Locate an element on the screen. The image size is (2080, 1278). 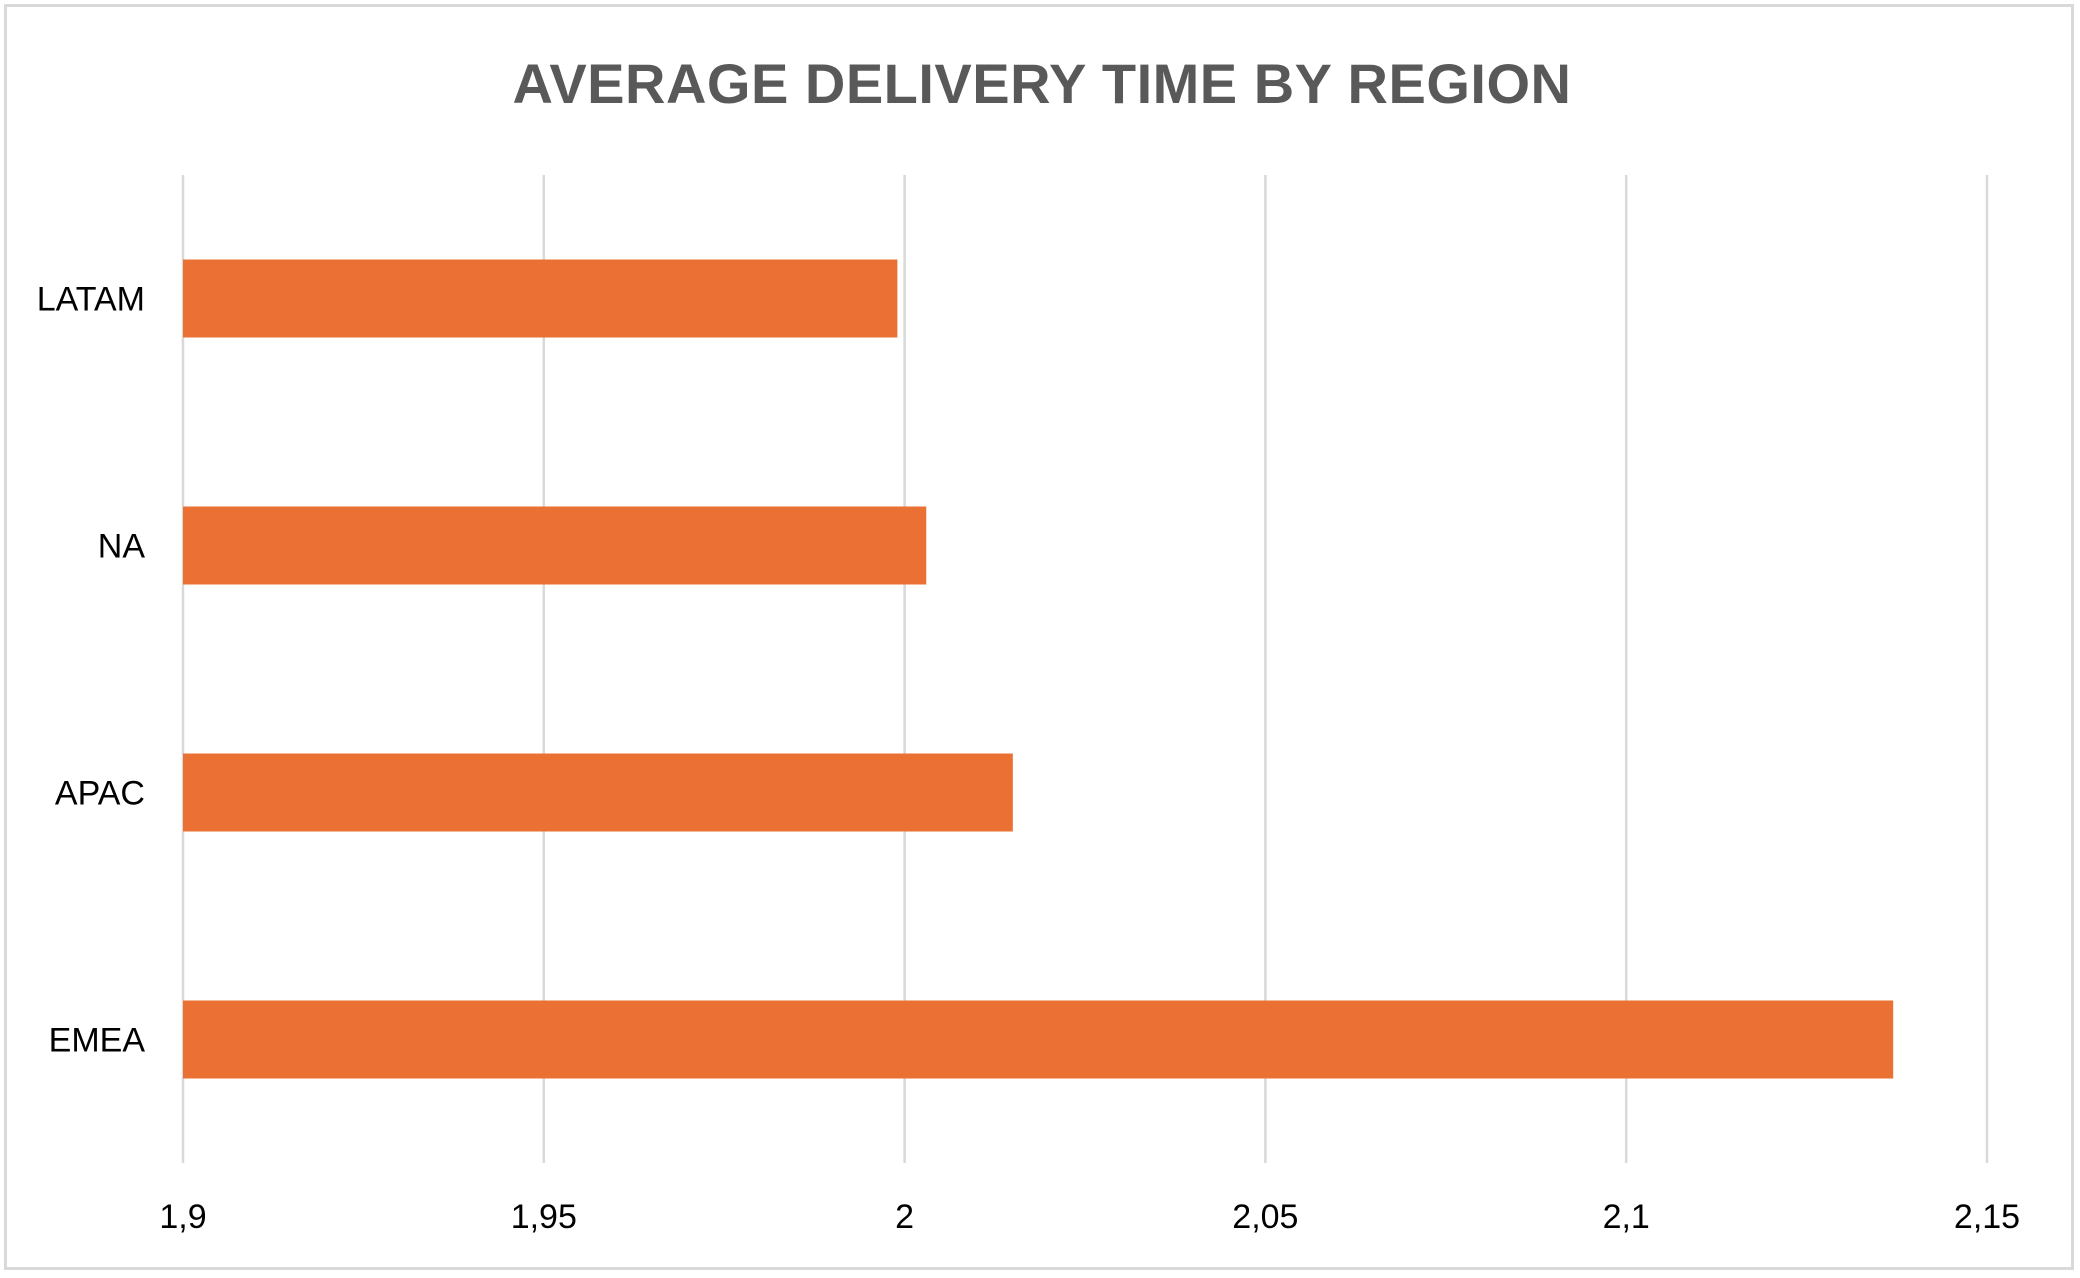
x-tick-label: 1,95 is located at coordinates (544, 1217).